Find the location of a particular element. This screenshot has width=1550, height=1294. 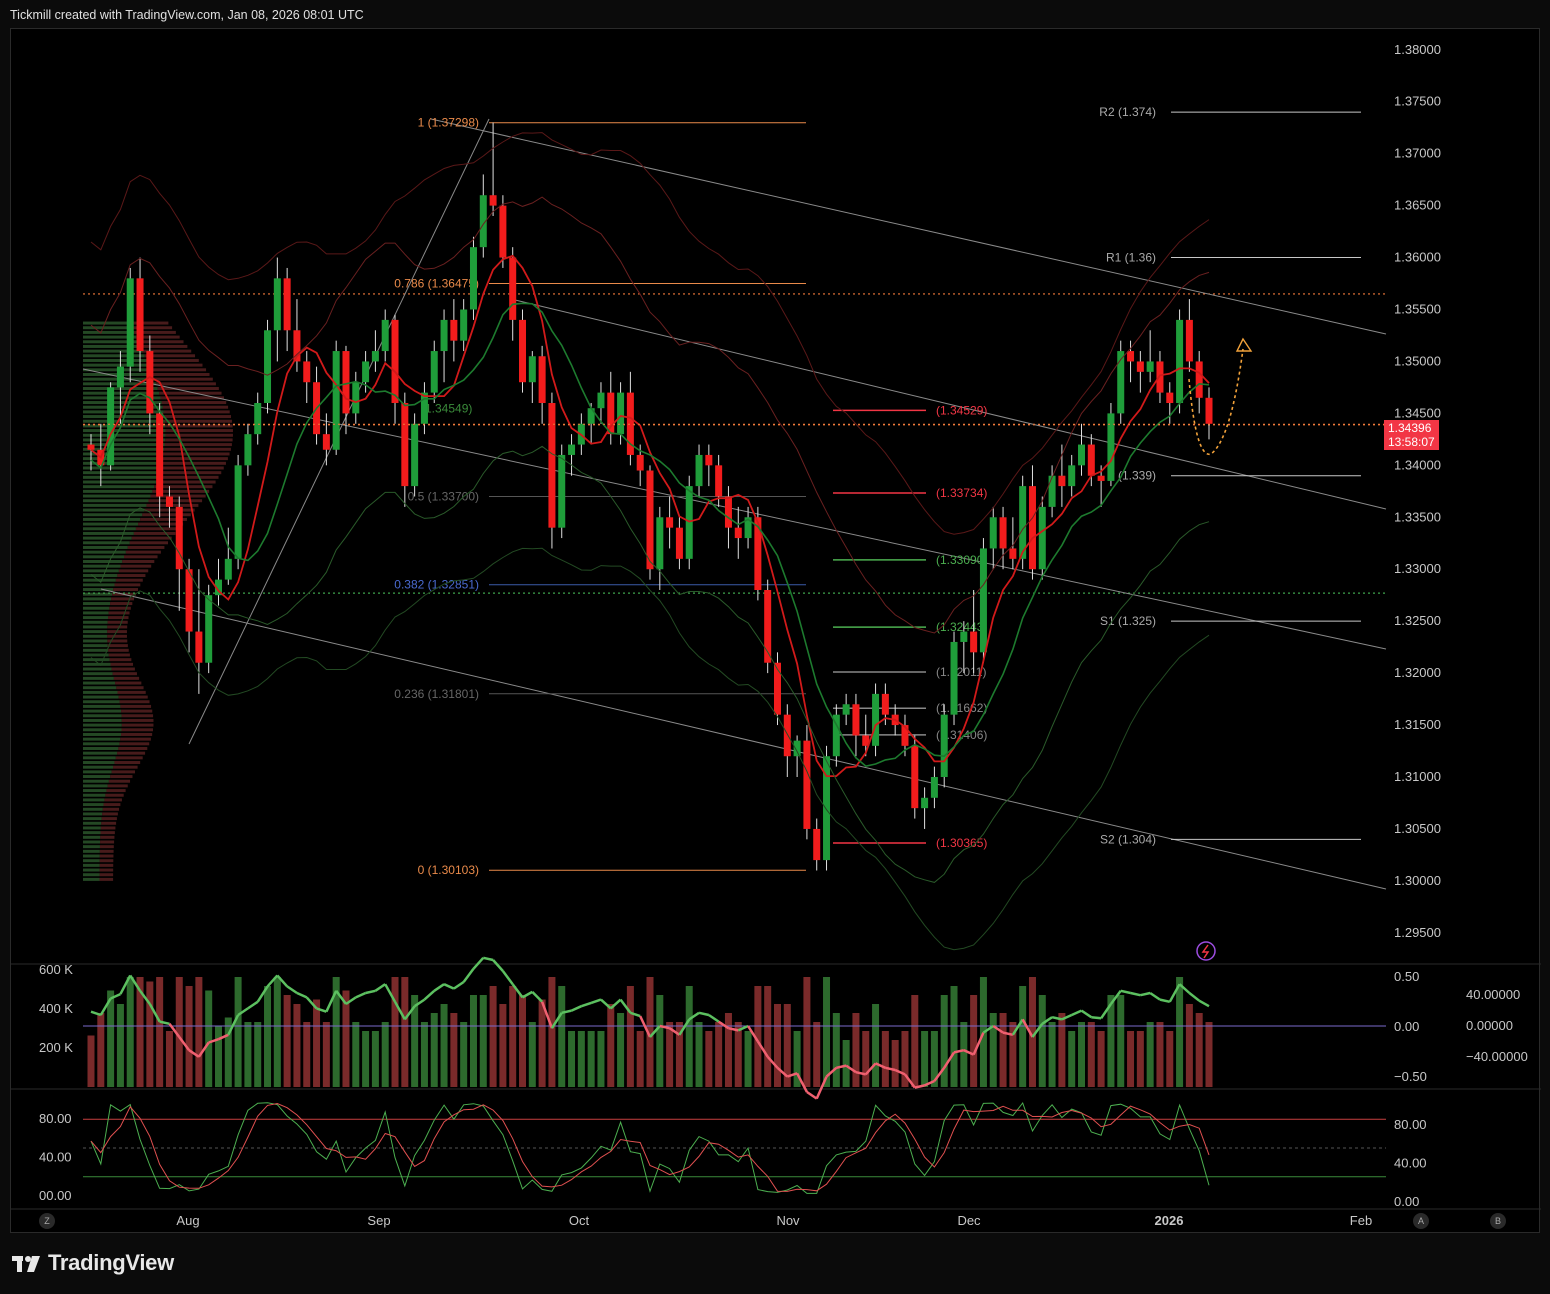

channel-line is located at coordinates (948, 404).